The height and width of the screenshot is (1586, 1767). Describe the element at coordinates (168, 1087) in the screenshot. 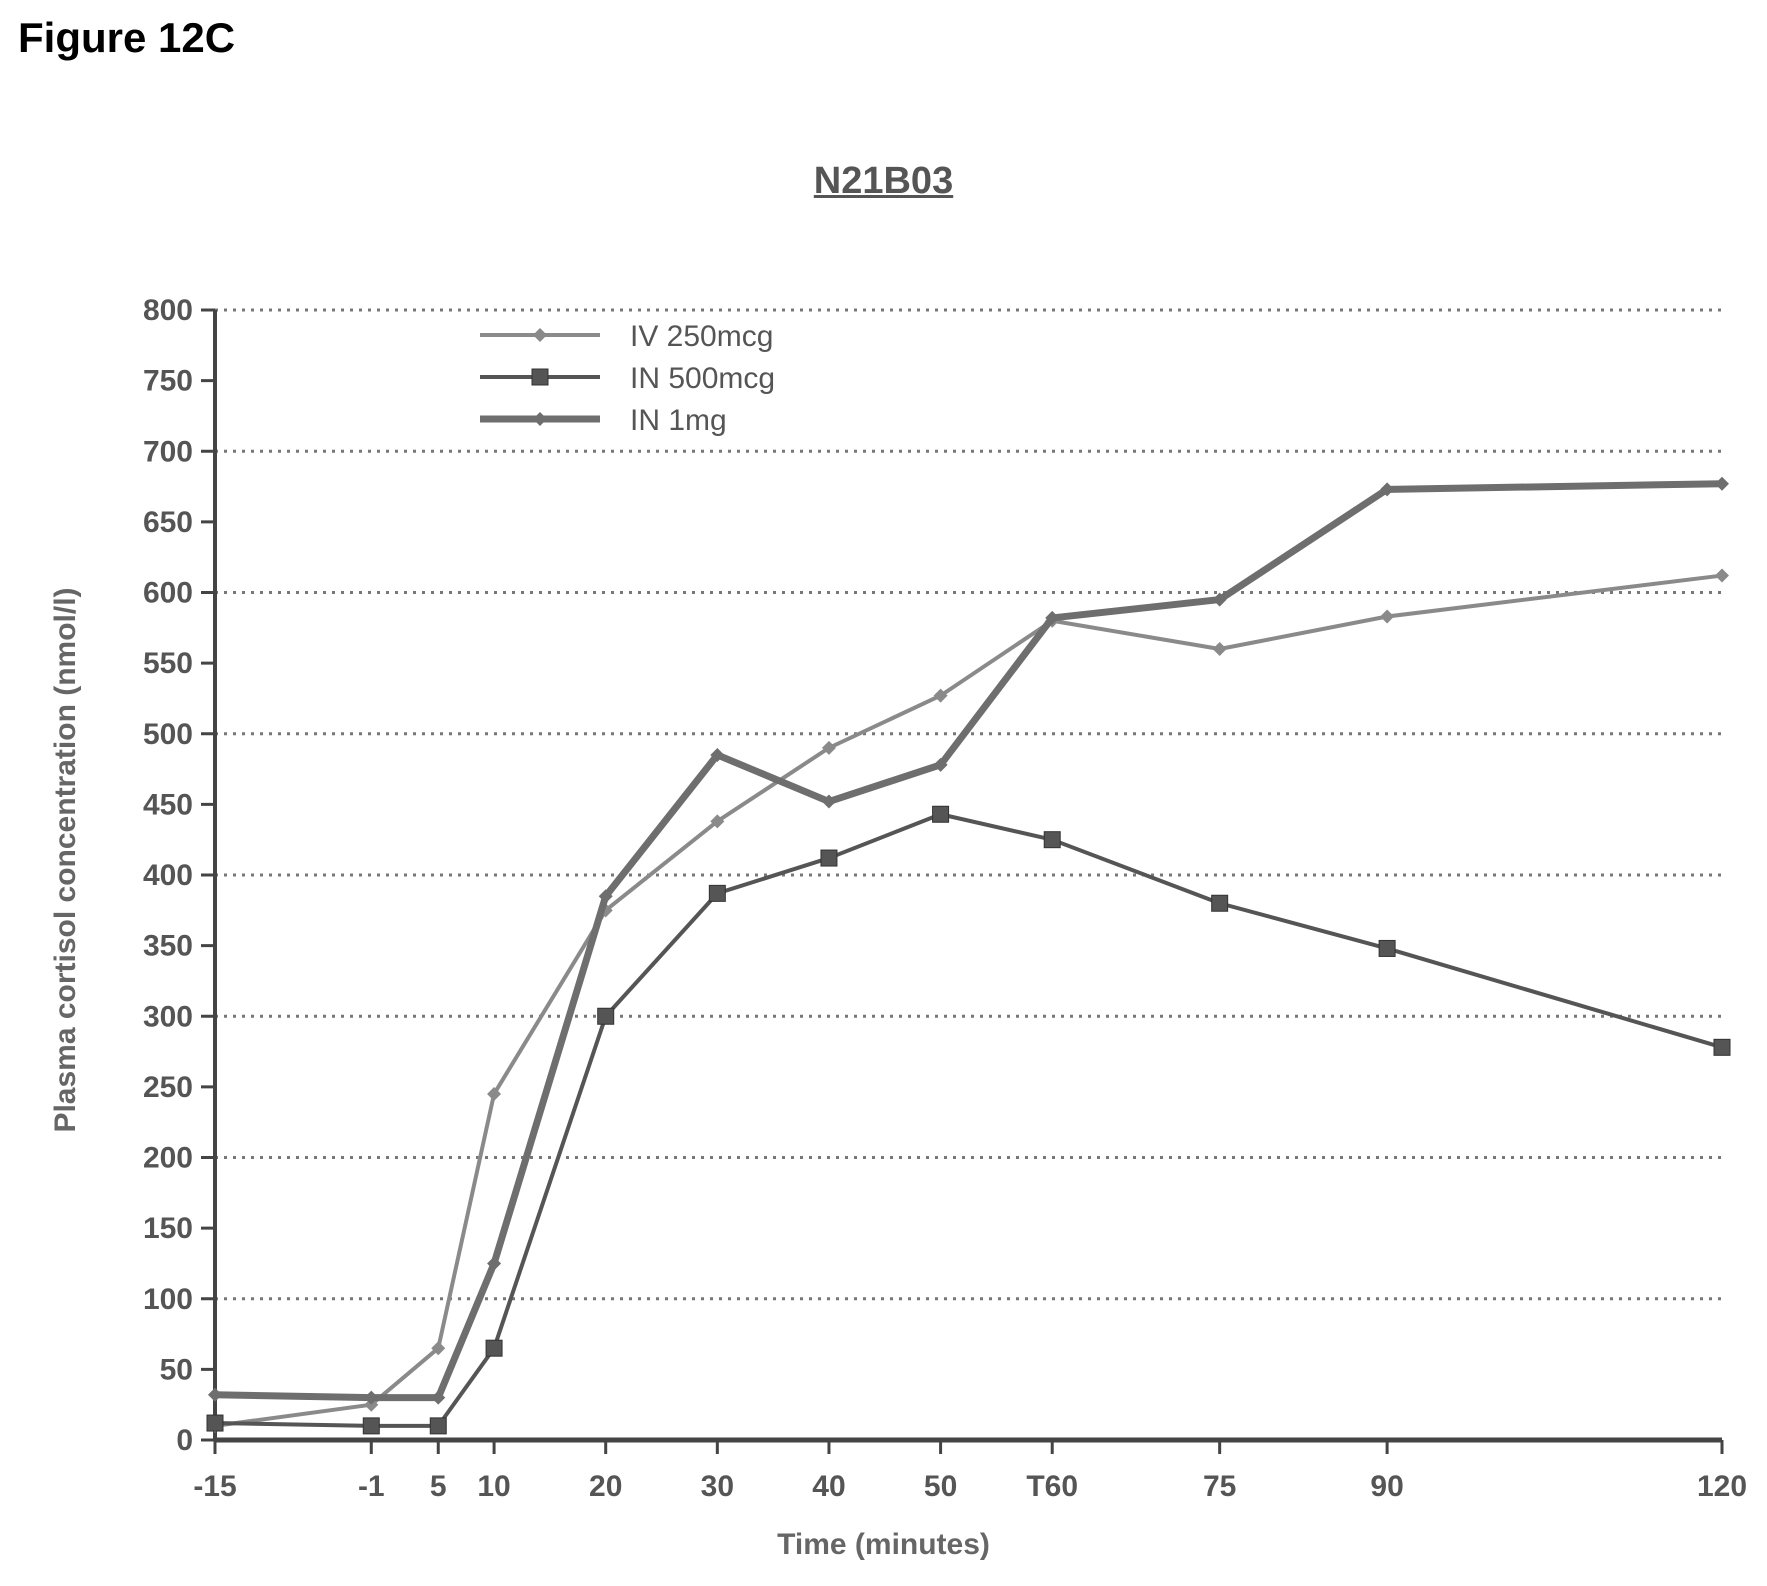

I see `y-tick-label-250: 250` at that location.